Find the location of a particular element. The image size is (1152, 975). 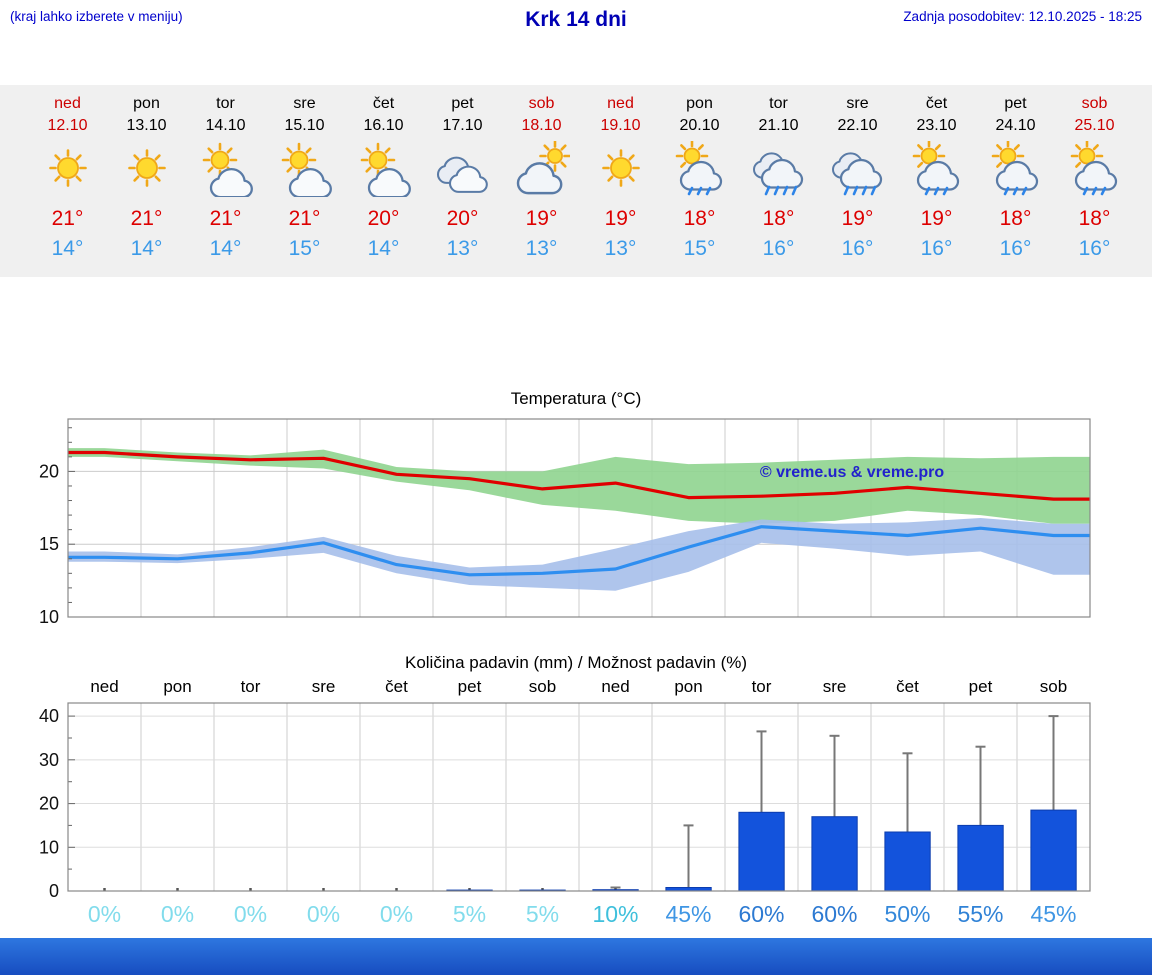

precip-probability: 45% is located at coordinates (688, 914).